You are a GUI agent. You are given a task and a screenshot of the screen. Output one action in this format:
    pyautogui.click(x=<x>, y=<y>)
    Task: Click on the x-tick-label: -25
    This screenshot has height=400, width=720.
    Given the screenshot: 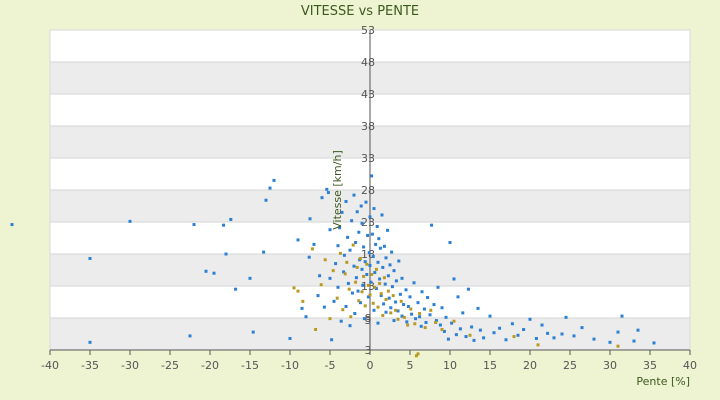 What is the action you would take?
    pyautogui.click(x=170, y=365)
    